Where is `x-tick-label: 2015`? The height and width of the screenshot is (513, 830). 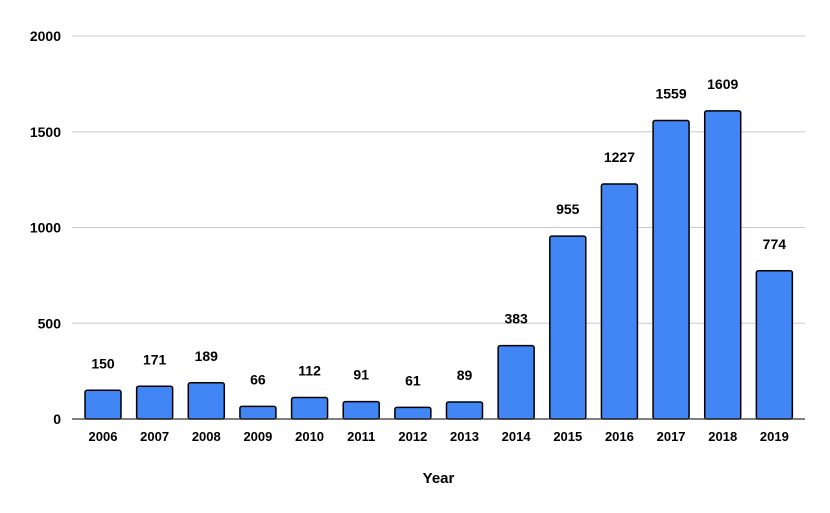
x-tick-label: 2015 is located at coordinates (567, 436).